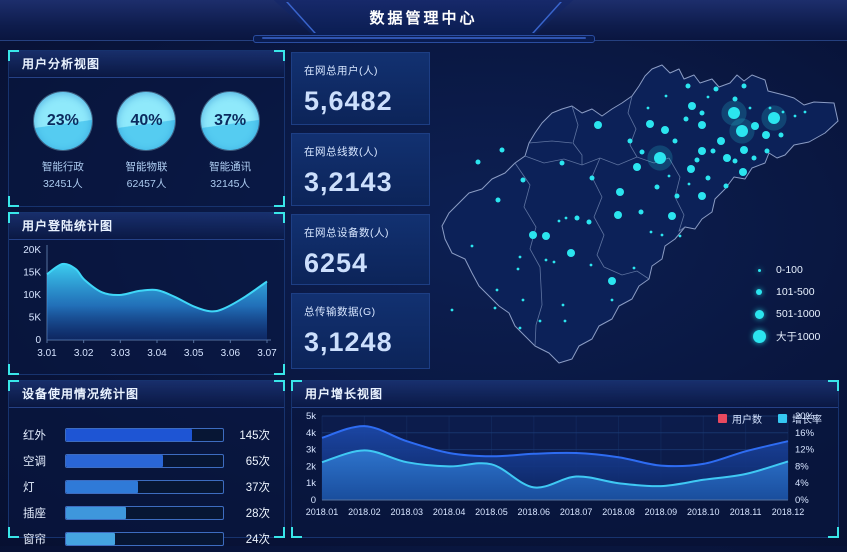 This screenshot has width=847, height=552. Describe the element at coordinates (491, 512) in the screenshot. I see `svg-text: 2018.05` at that location.